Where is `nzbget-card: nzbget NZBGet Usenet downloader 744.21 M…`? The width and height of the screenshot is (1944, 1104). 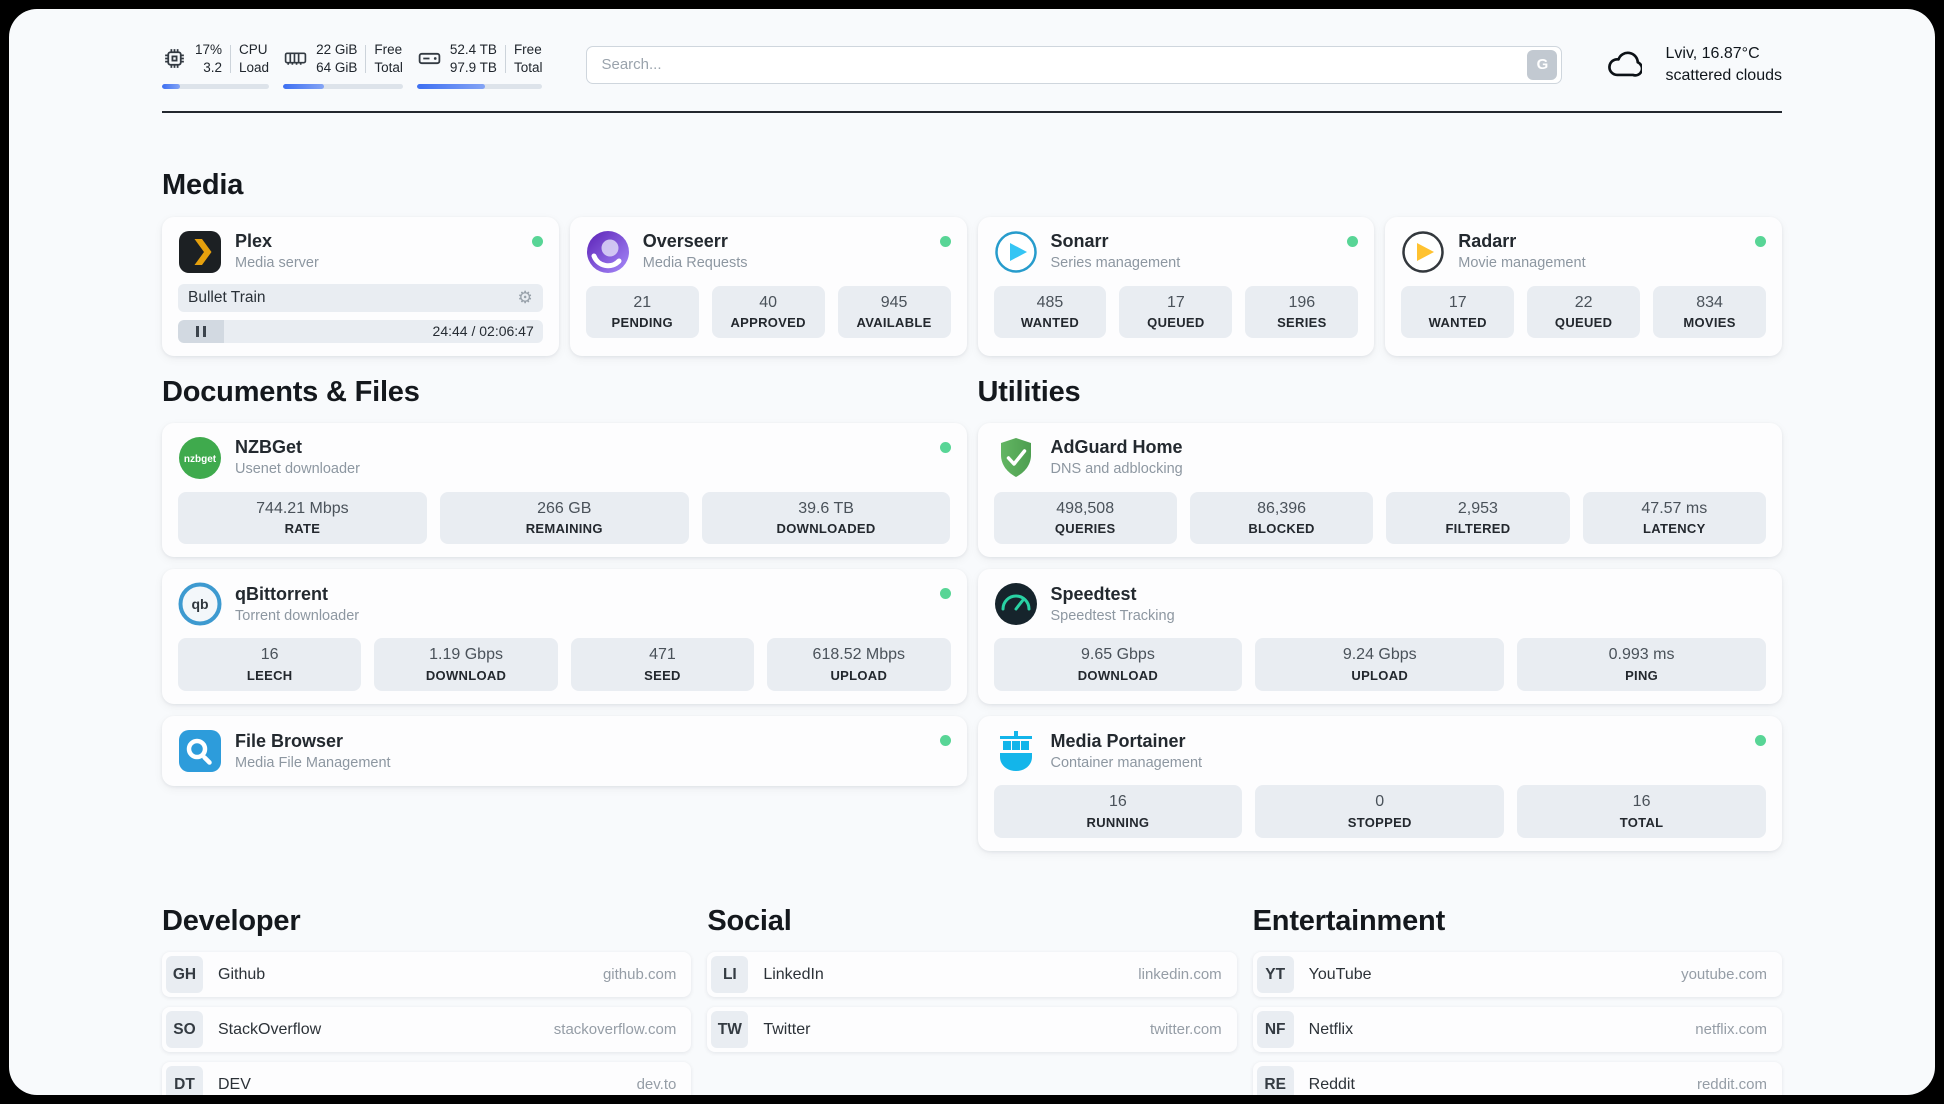 nzbget-card: nzbget NZBGet Usenet downloader 744.21 M… is located at coordinates (564, 490).